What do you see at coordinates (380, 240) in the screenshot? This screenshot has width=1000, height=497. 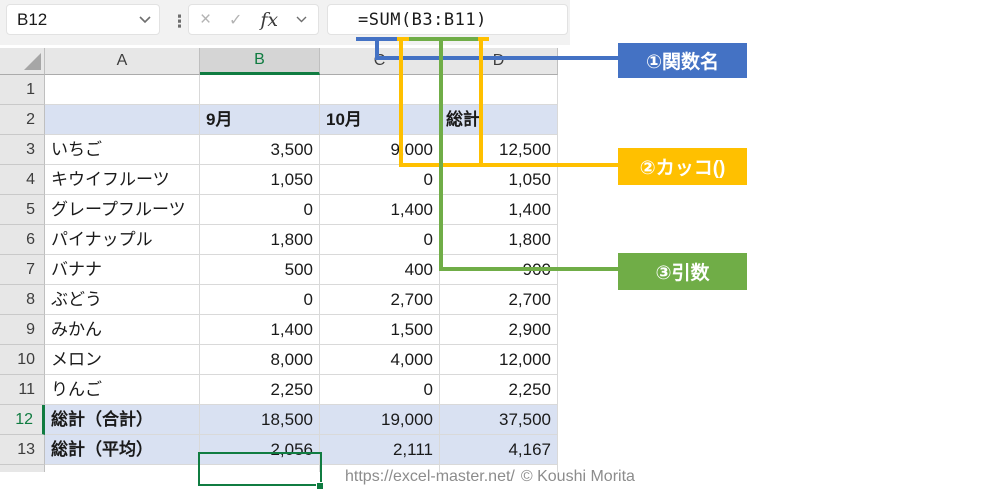 I see `cell-C6: 0` at bounding box center [380, 240].